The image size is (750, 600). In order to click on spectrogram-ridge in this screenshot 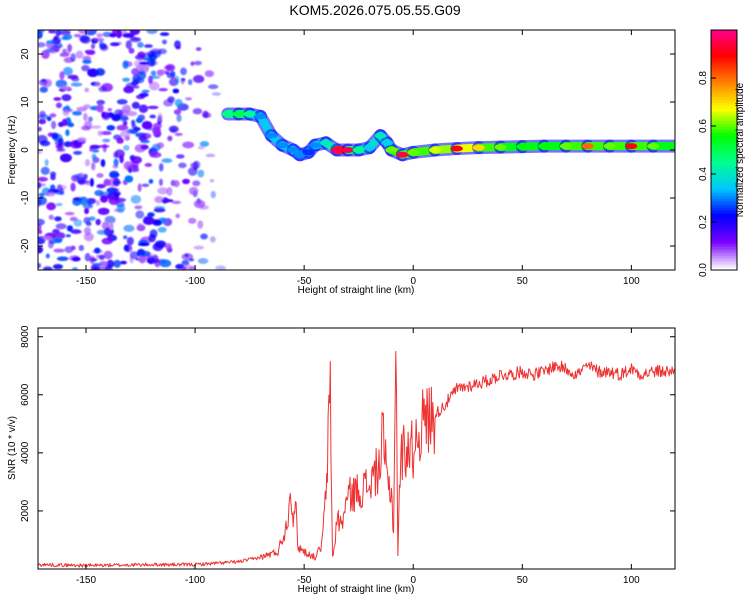, I will do `click(448, 134)`.